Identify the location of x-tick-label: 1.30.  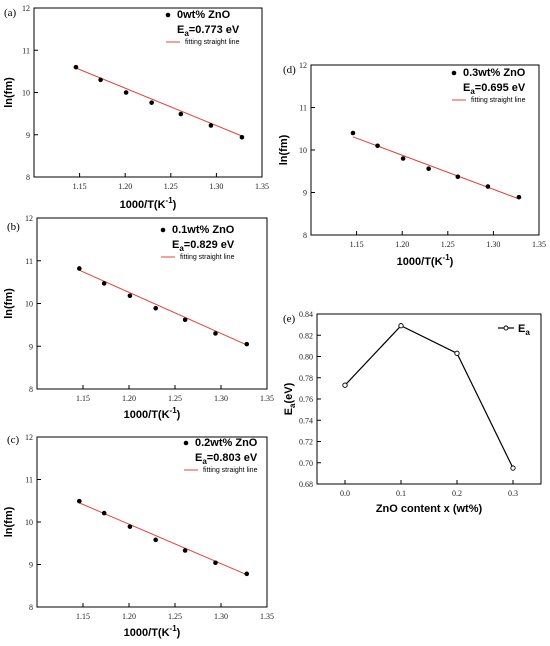
(221, 616).